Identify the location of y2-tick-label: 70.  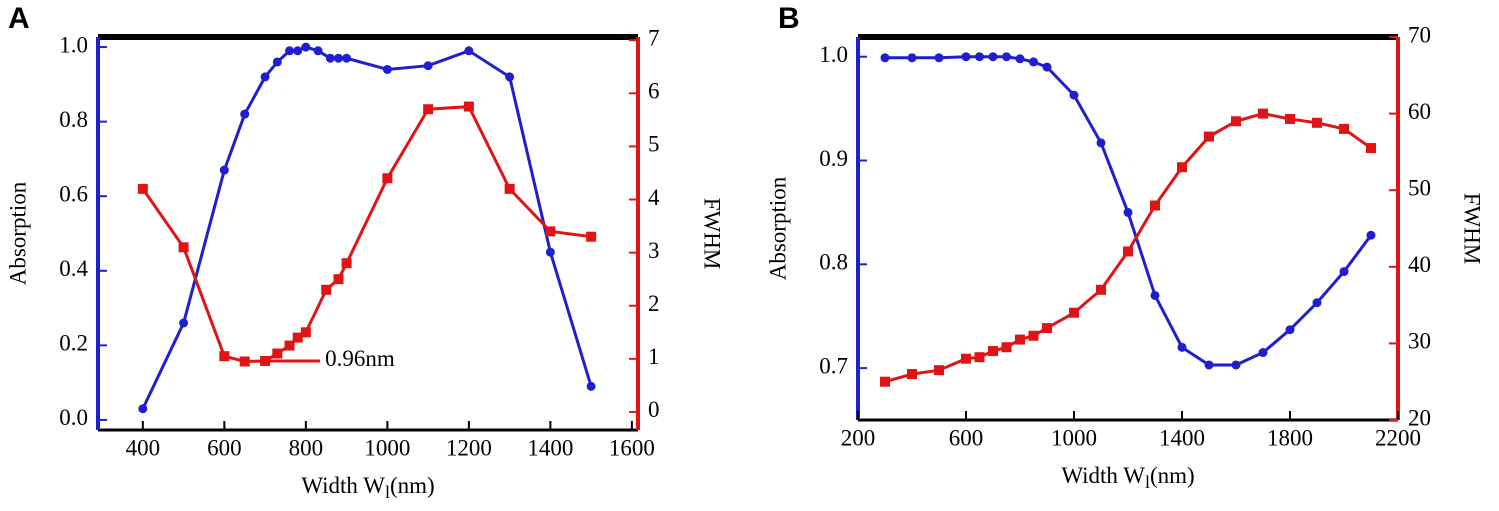
(1419, 34).